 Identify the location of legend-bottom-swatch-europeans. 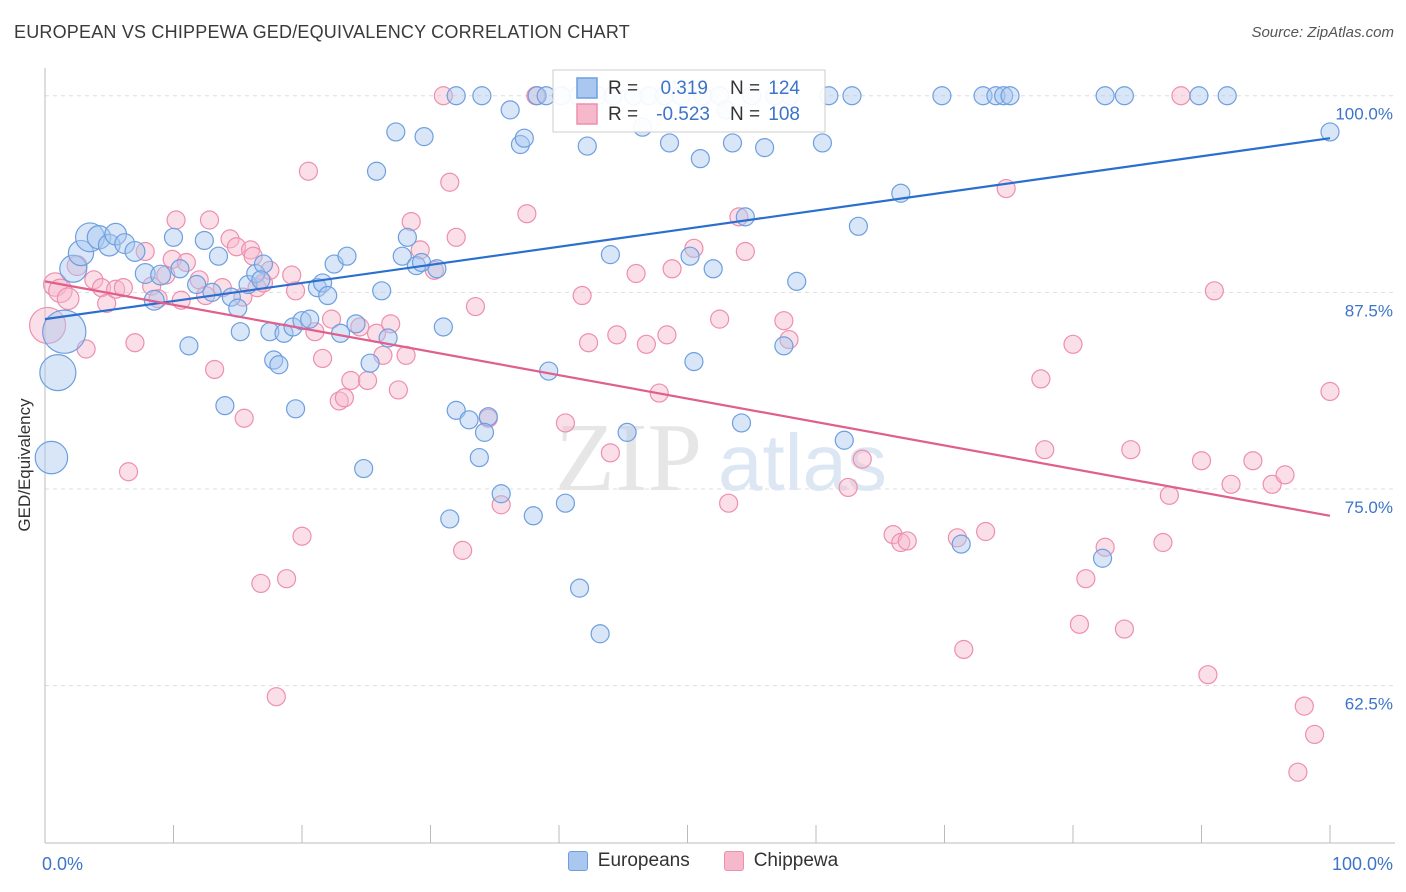
(577, 861).